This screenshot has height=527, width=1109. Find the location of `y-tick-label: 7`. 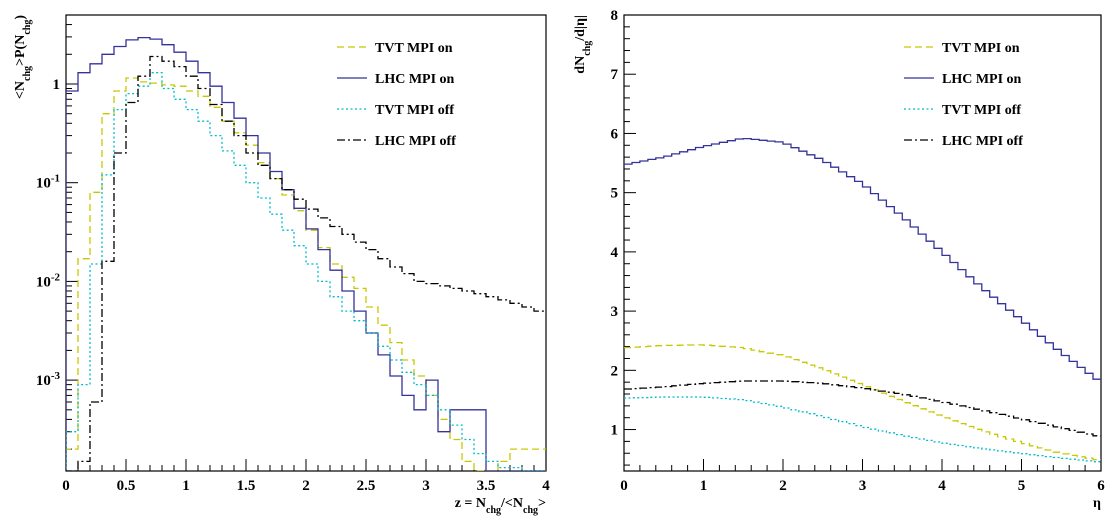

y-tick-label: 7 is located at coordinates (615, 75).